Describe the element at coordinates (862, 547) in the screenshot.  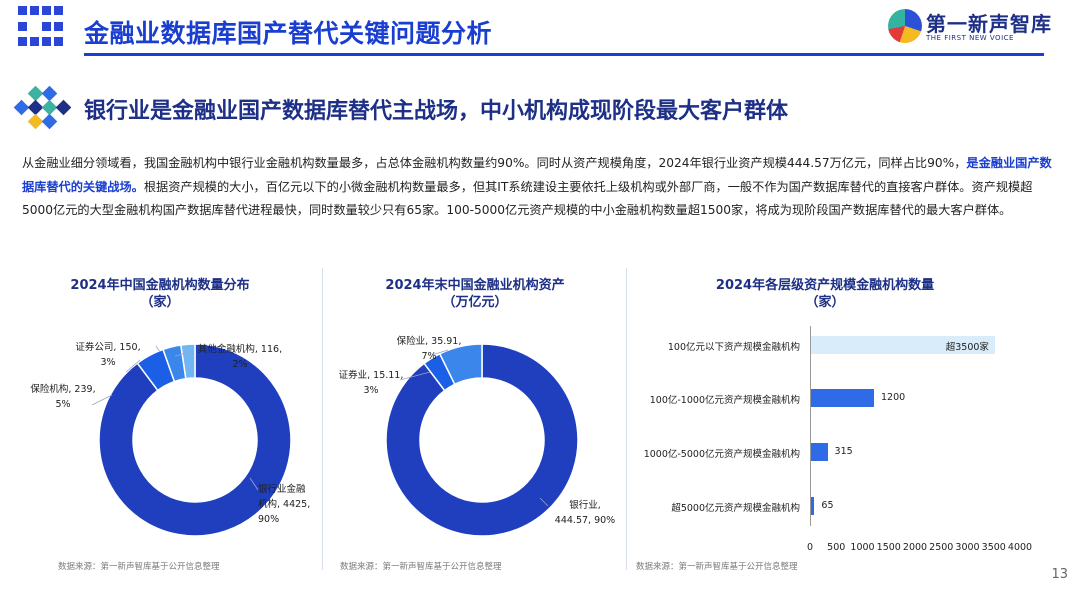
I see `chart3-tick-2: 1000` at that location.